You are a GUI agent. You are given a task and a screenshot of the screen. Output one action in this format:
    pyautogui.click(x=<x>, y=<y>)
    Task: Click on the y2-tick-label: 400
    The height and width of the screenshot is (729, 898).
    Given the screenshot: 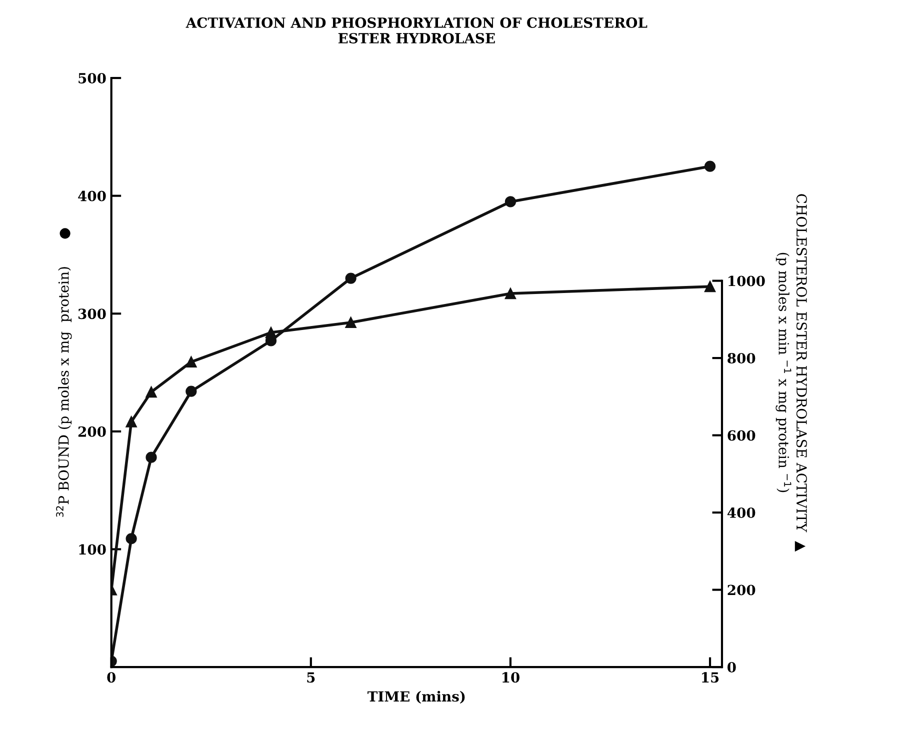 What is the action you would take?
    pyautogui.click(x=741, y=513)
    